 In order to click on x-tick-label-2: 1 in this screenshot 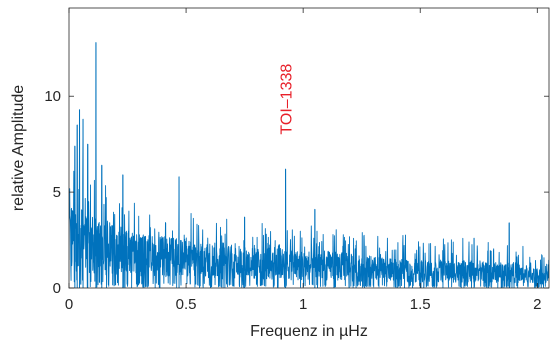, I will do `click(303, 304)`.